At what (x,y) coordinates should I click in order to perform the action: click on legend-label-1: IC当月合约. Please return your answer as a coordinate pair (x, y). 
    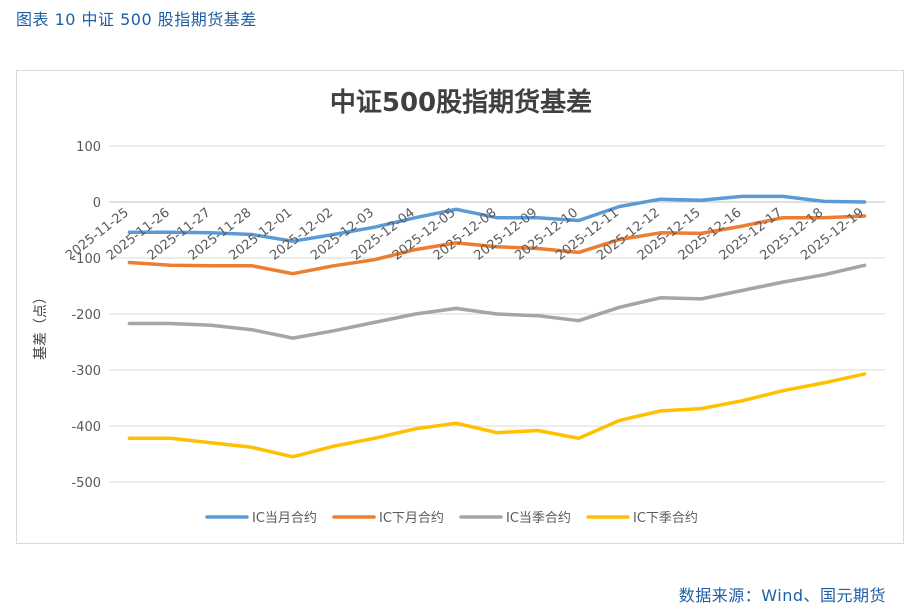
    Looking at the image, I should click on (284, 518).